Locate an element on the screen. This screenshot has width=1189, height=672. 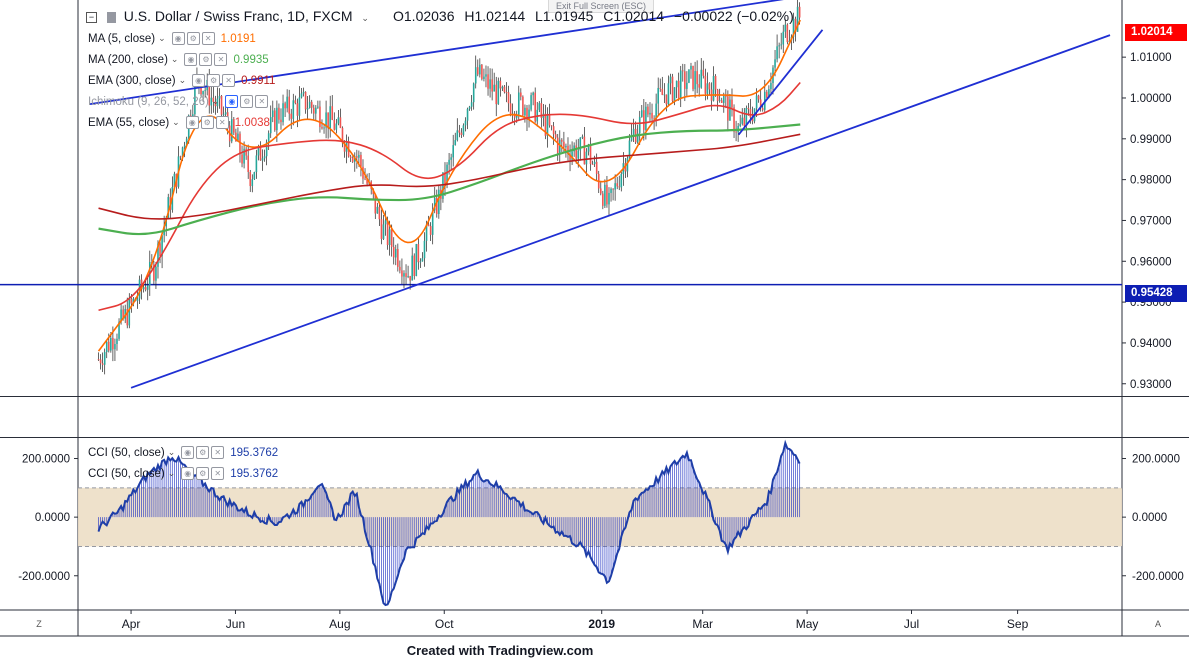
legend-ichimoku: Ichimoku (9, 26, 52, 26) ⌄ ◉ ⚙ ✕ is located at coordinates (178, 101).